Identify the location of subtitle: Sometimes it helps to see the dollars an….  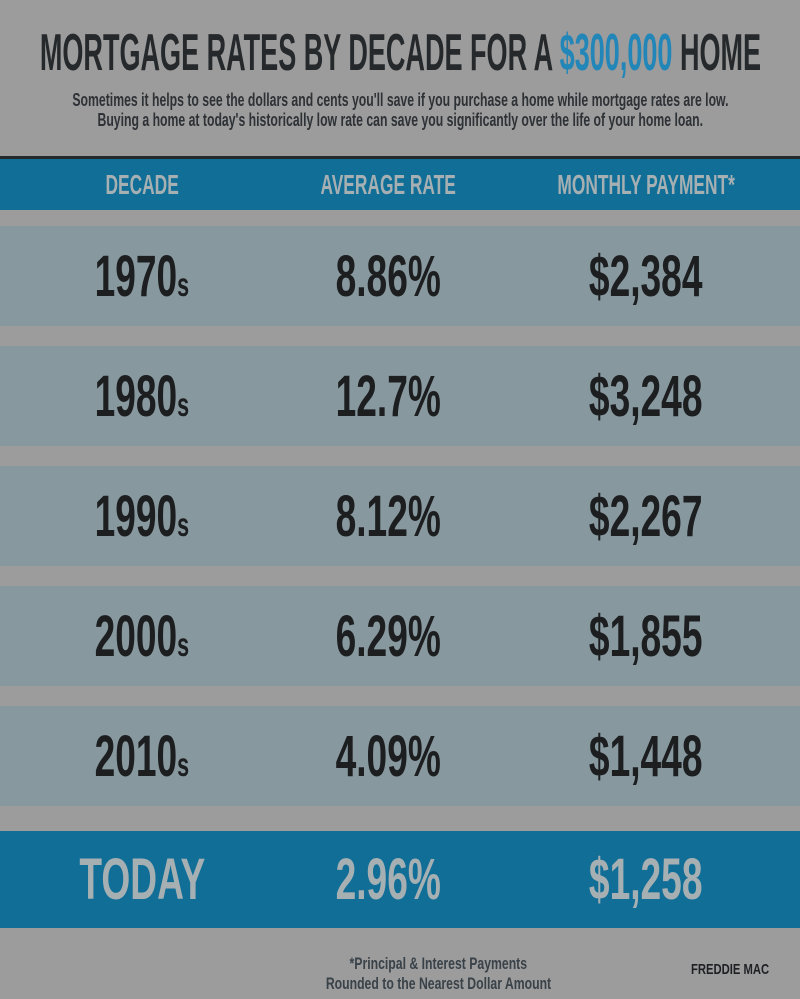
(400, 110).